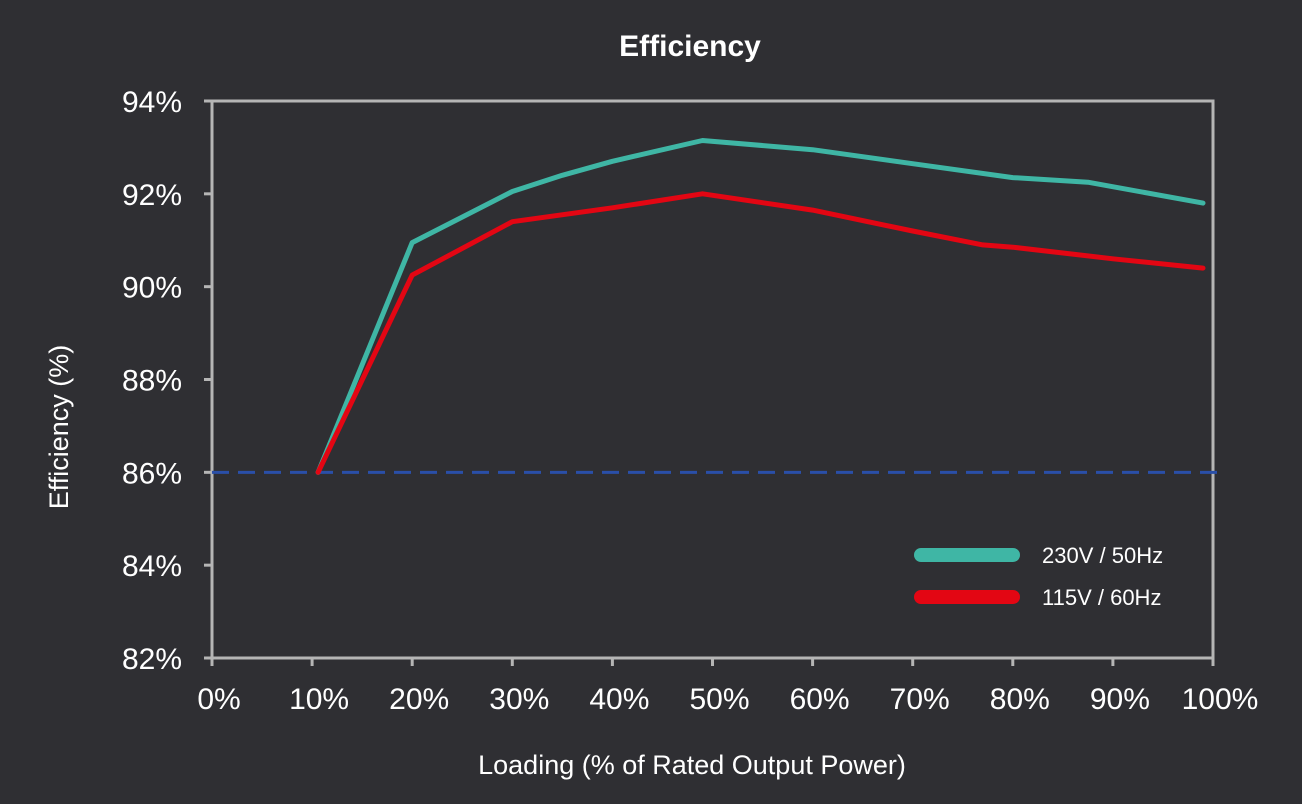  Describe the element at coordinates (1020, 699) in the screenshot. I see `x-tick-label: 80%` at that location.